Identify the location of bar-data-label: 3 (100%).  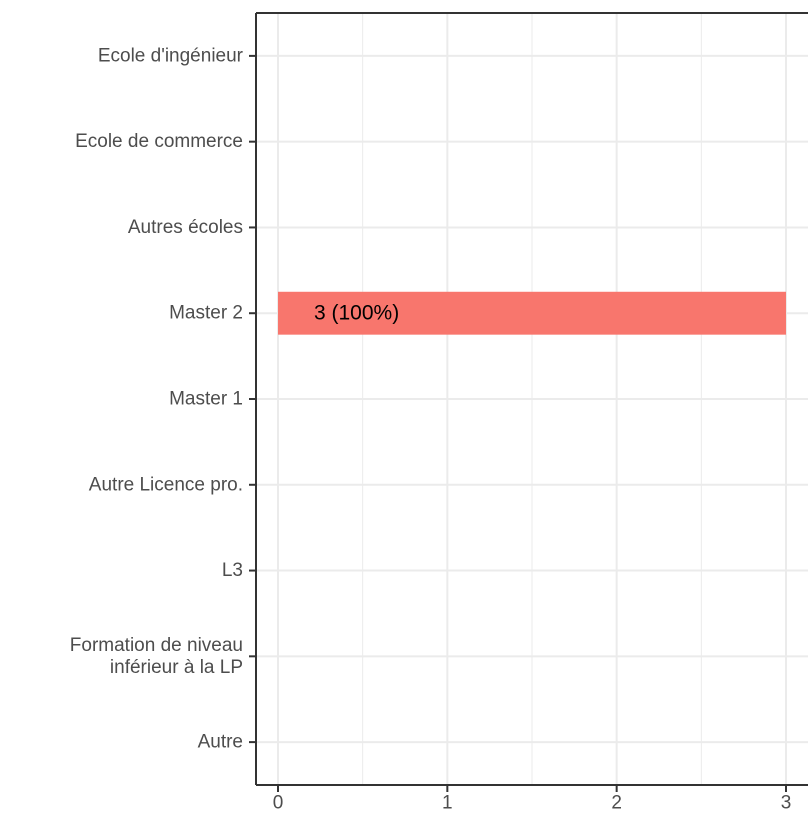
(356, 313).